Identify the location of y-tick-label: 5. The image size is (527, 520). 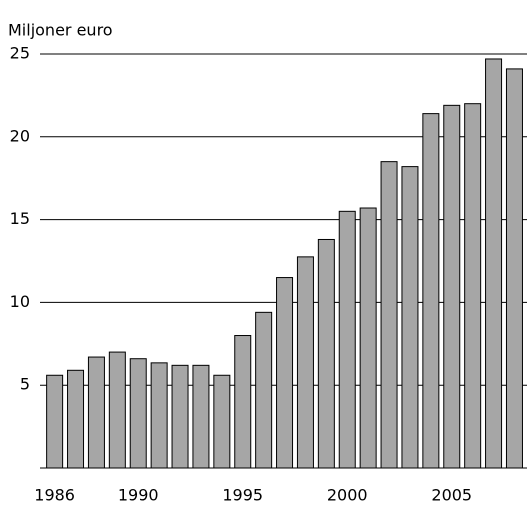
(25, 384).